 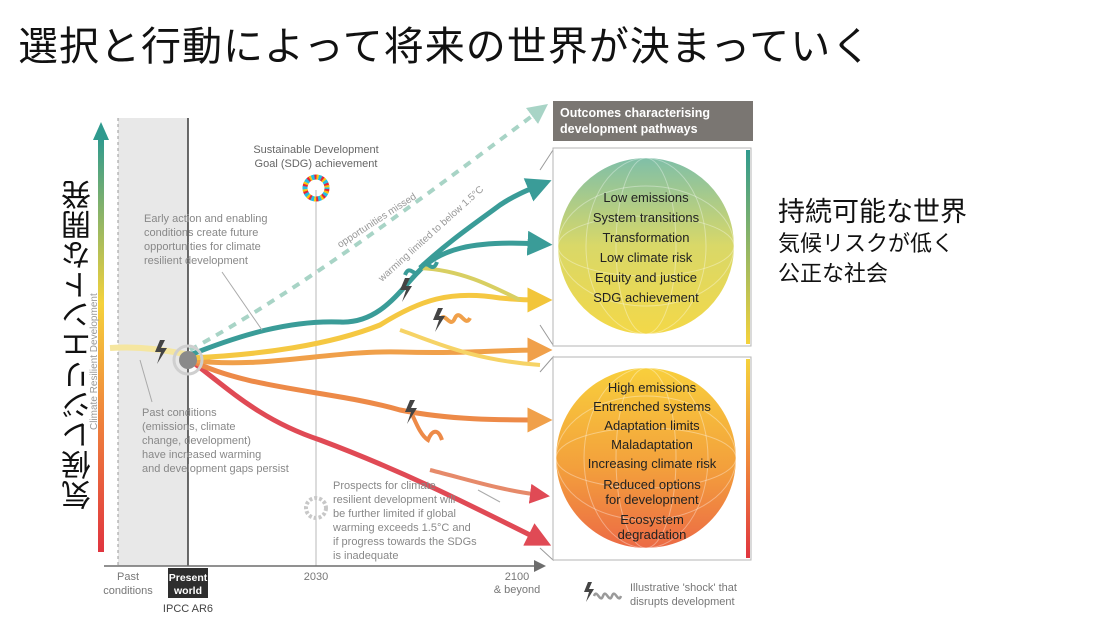 What do you see at coordinates (653, 121) in the screenshot?
I see `outcomes-header-box` at bounding box center [653, 121].